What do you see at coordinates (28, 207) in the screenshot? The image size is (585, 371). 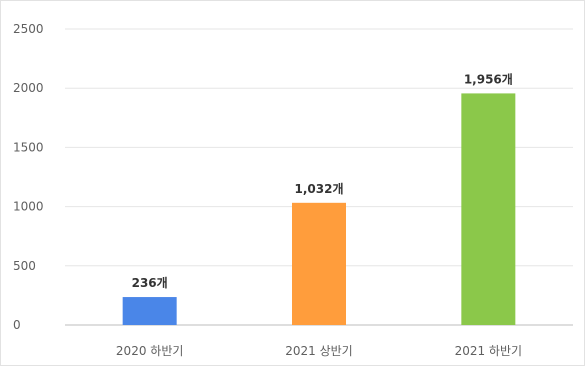 I see `y-tick-label-2: 1000` at bounding box center [28, 207].